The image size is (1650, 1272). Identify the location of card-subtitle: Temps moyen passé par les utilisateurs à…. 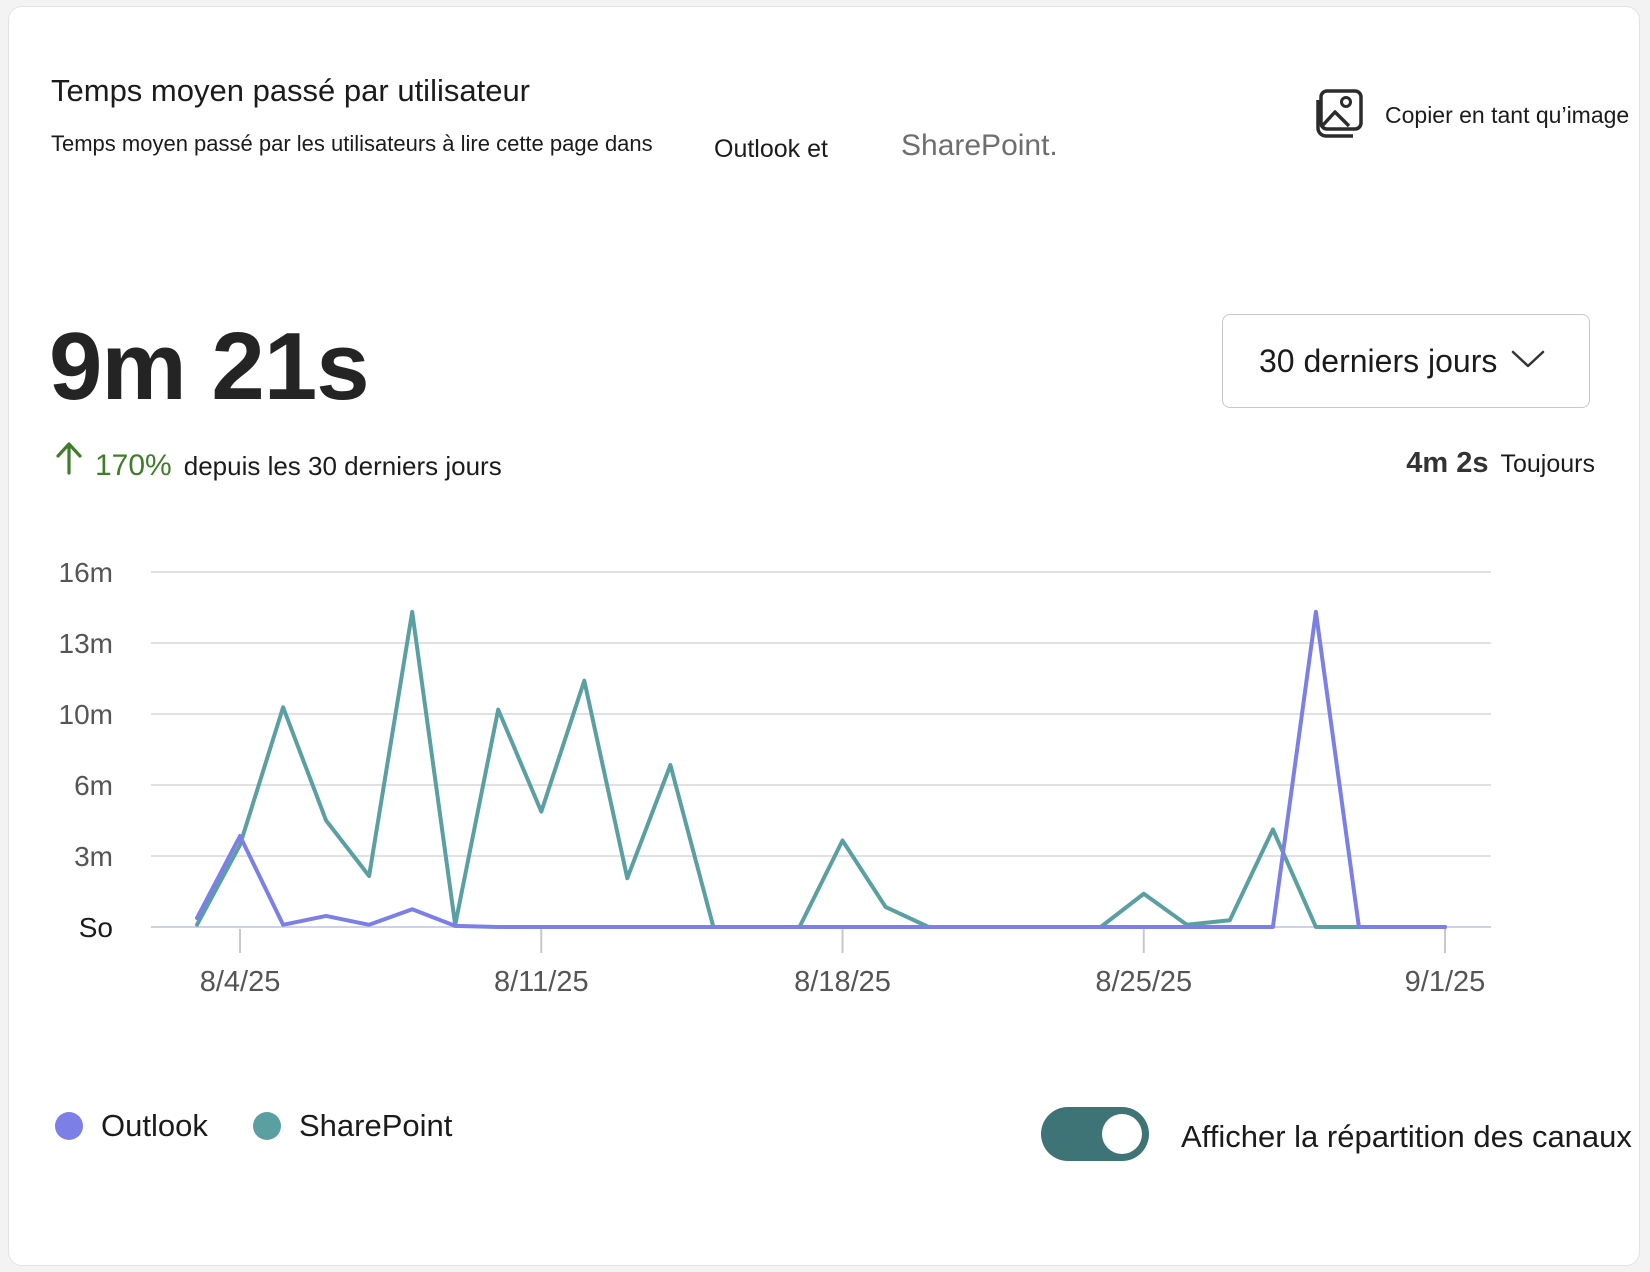
(352, 143).